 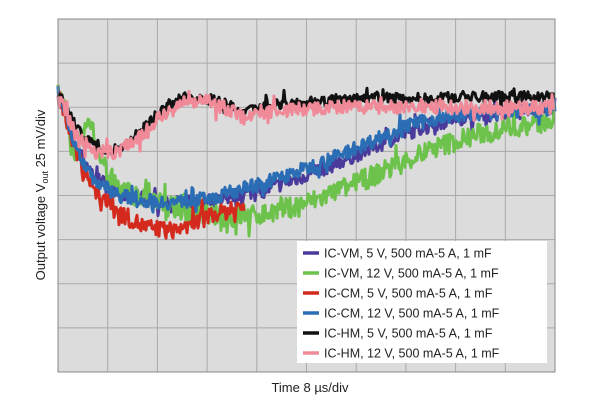 What do you see at coordinates (40, 231) in the screenshot?
I see `y-axis-label-main: Output voltage V` at bounding box center [40, 231].